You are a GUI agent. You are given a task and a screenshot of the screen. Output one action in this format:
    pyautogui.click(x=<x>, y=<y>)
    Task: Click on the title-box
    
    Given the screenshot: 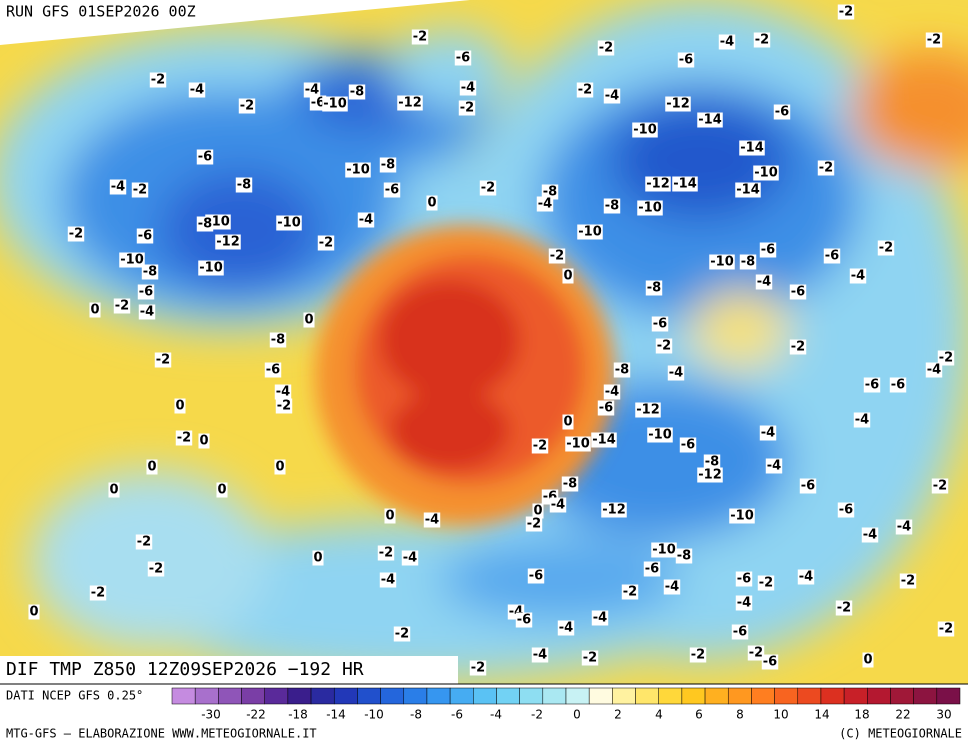 What is the action you would take?
    pyautogui.click(x=229, y=670)
    